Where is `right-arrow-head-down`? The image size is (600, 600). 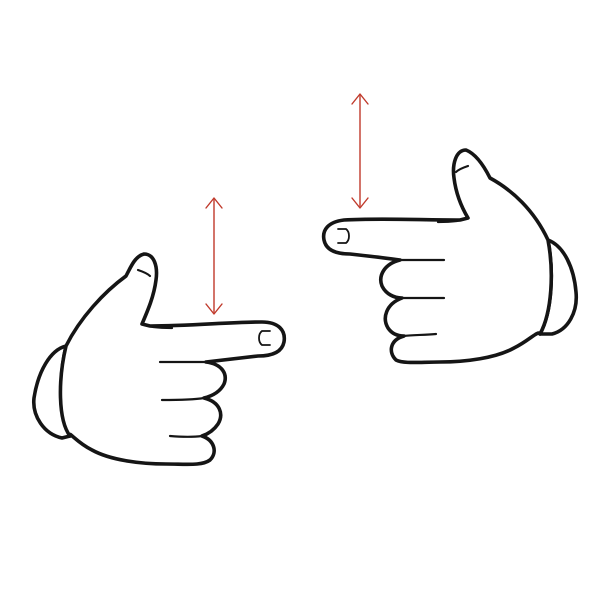 right-arrow-head-down is located at coordinates (360, 203).